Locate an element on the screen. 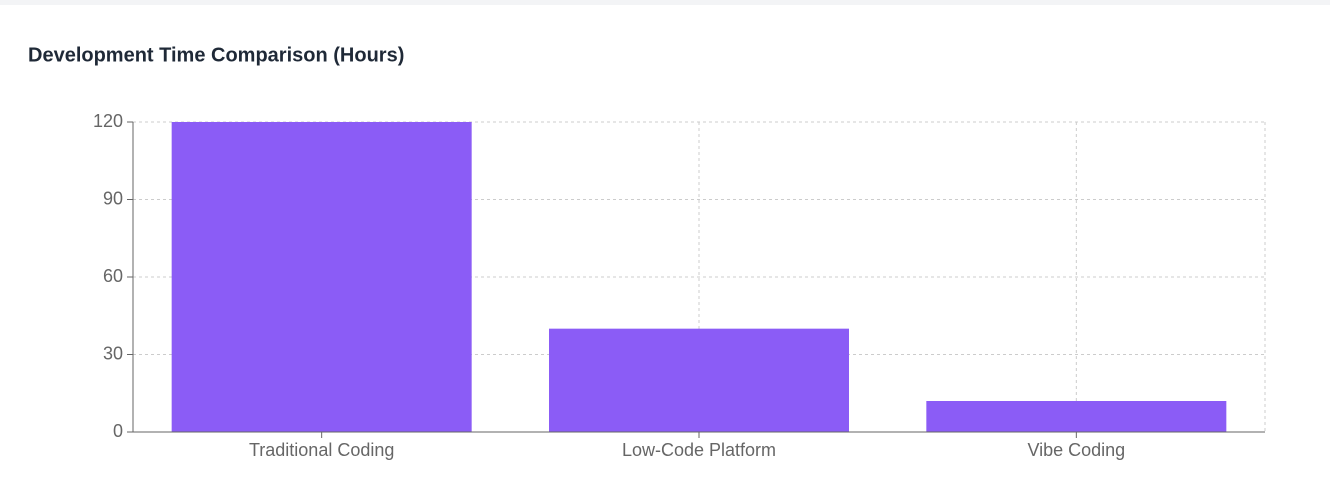 The width and height of the screenshot is (1330, 488). x-tick-label: Low-Code Platform is located at coordinates (699, 450).